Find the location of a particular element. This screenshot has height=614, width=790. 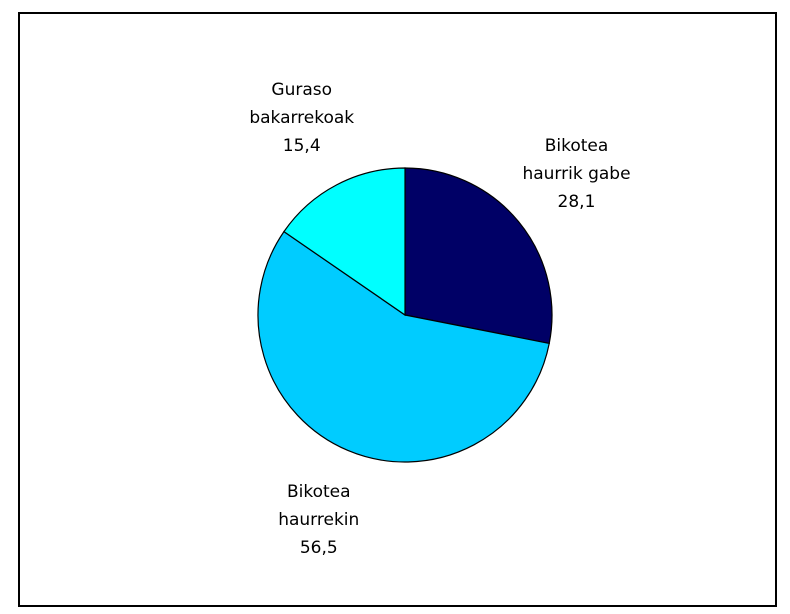

slice-label: Bikotea haurrik gabe 28,1 is located at coordinates (576, 174).